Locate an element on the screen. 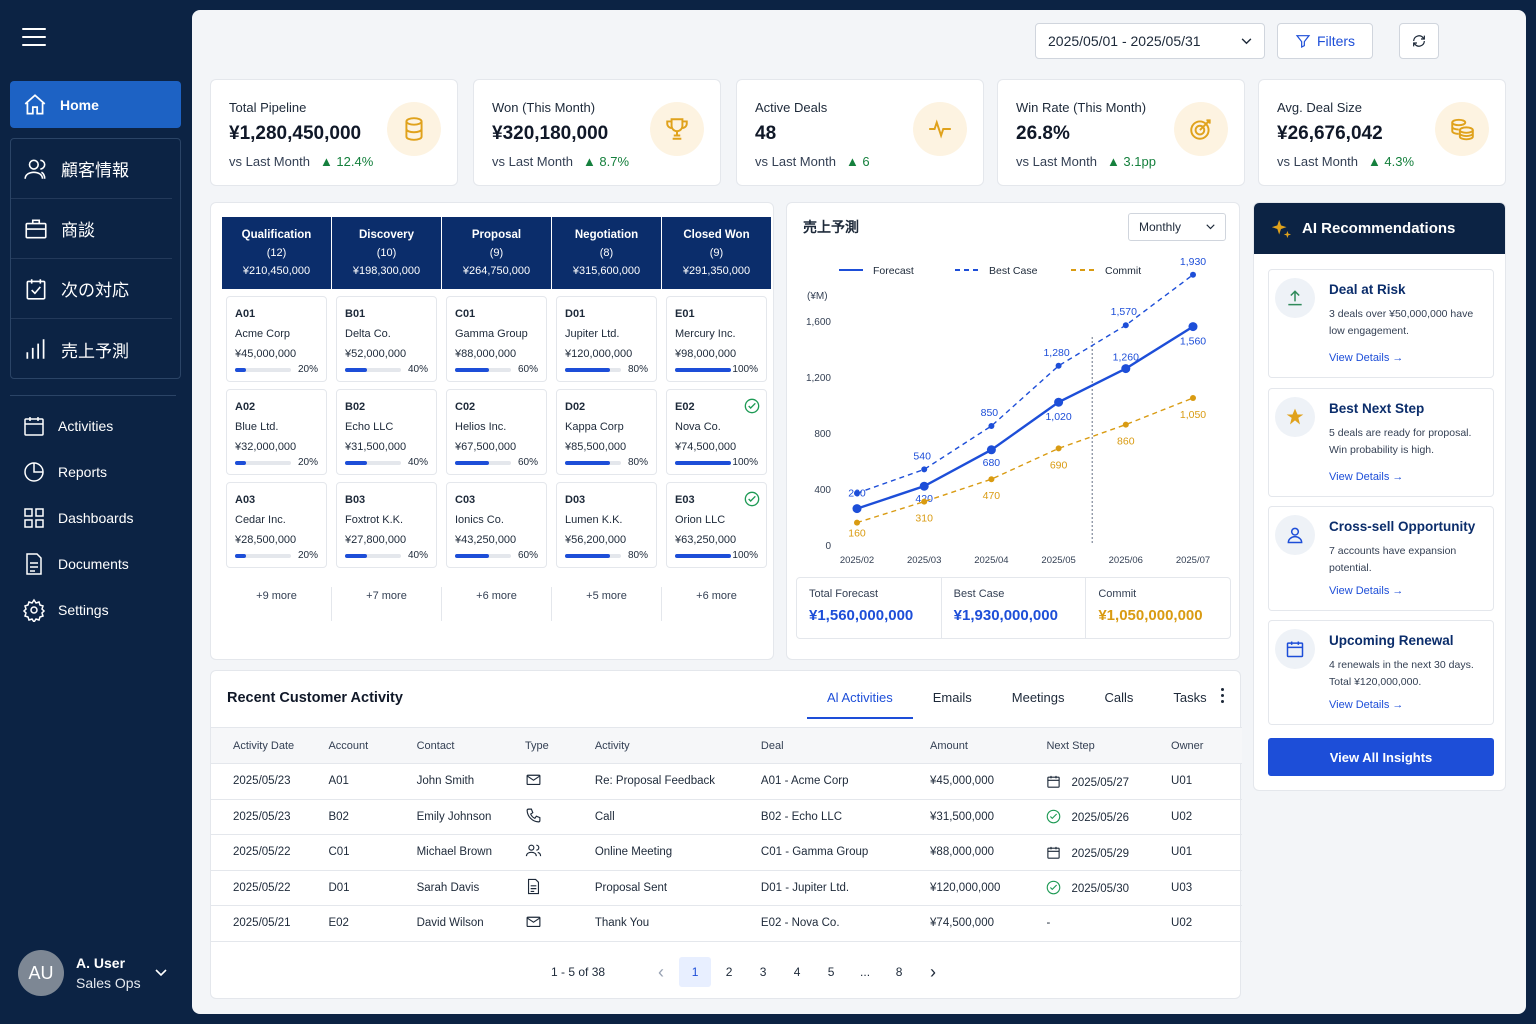  deal-card: B01 Delta Co. ¥52,000,000 40% is located at coordinates (386, 339).